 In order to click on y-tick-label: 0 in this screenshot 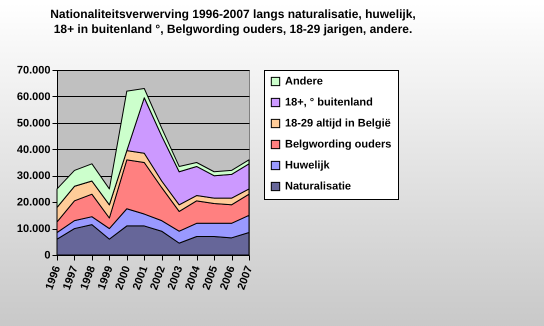, I will do `click(47, 256)`.